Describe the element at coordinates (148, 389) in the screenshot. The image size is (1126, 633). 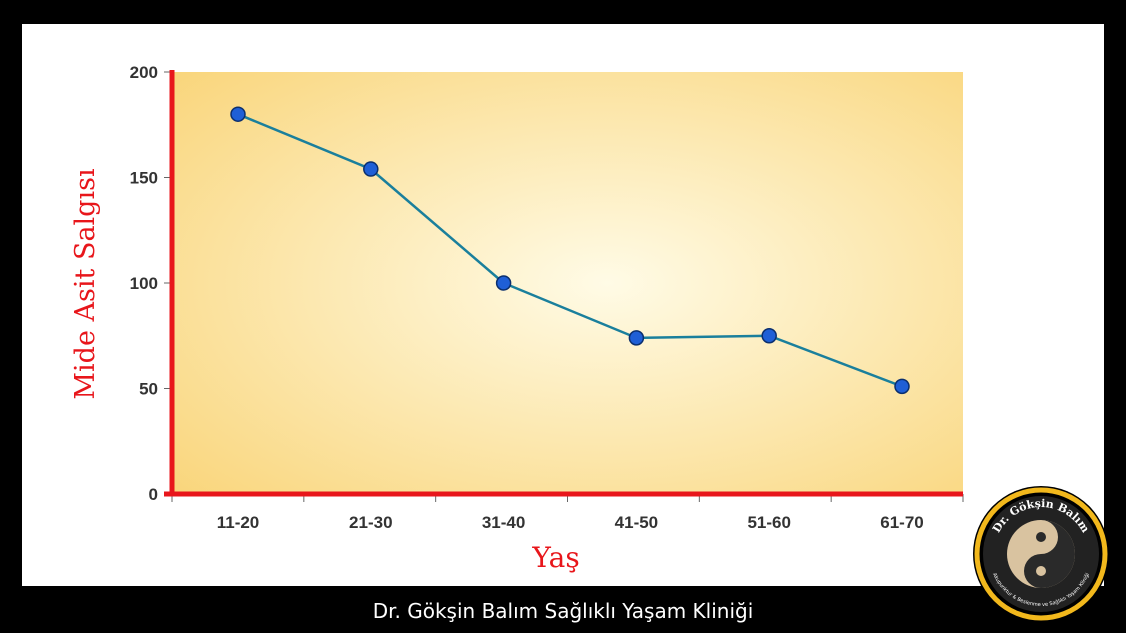
I see `y-tick-label: 50` at that location.